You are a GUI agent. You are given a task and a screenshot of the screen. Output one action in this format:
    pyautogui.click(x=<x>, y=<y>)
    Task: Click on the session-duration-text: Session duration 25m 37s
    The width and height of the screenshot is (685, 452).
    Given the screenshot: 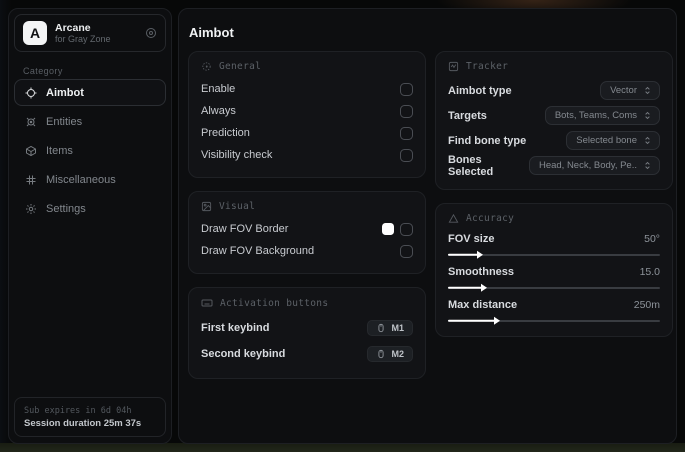 What is the action you would take?
    pyautogui.click(x=83, y=423)
    